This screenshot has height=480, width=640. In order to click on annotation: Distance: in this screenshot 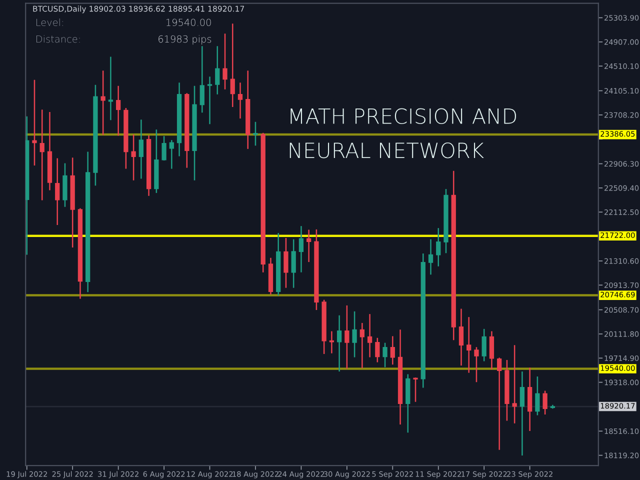, I will do `click(58, 39)`.